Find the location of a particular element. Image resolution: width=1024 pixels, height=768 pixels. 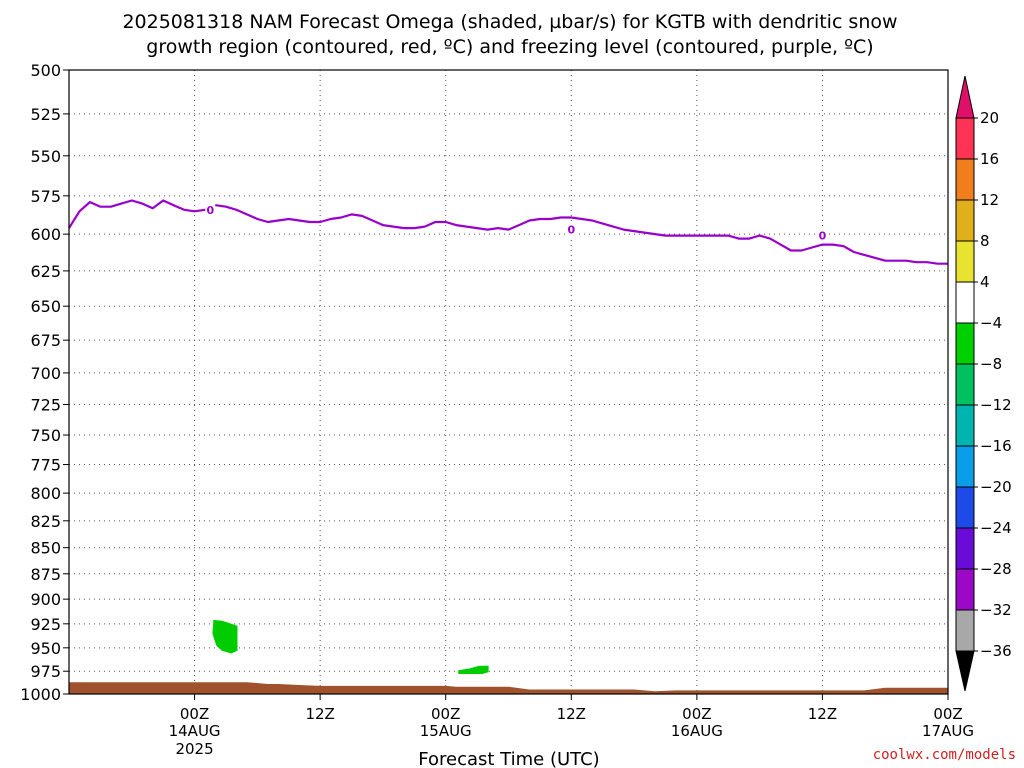

y-tick-label-525: 525 is located at coordinates (45, 114).